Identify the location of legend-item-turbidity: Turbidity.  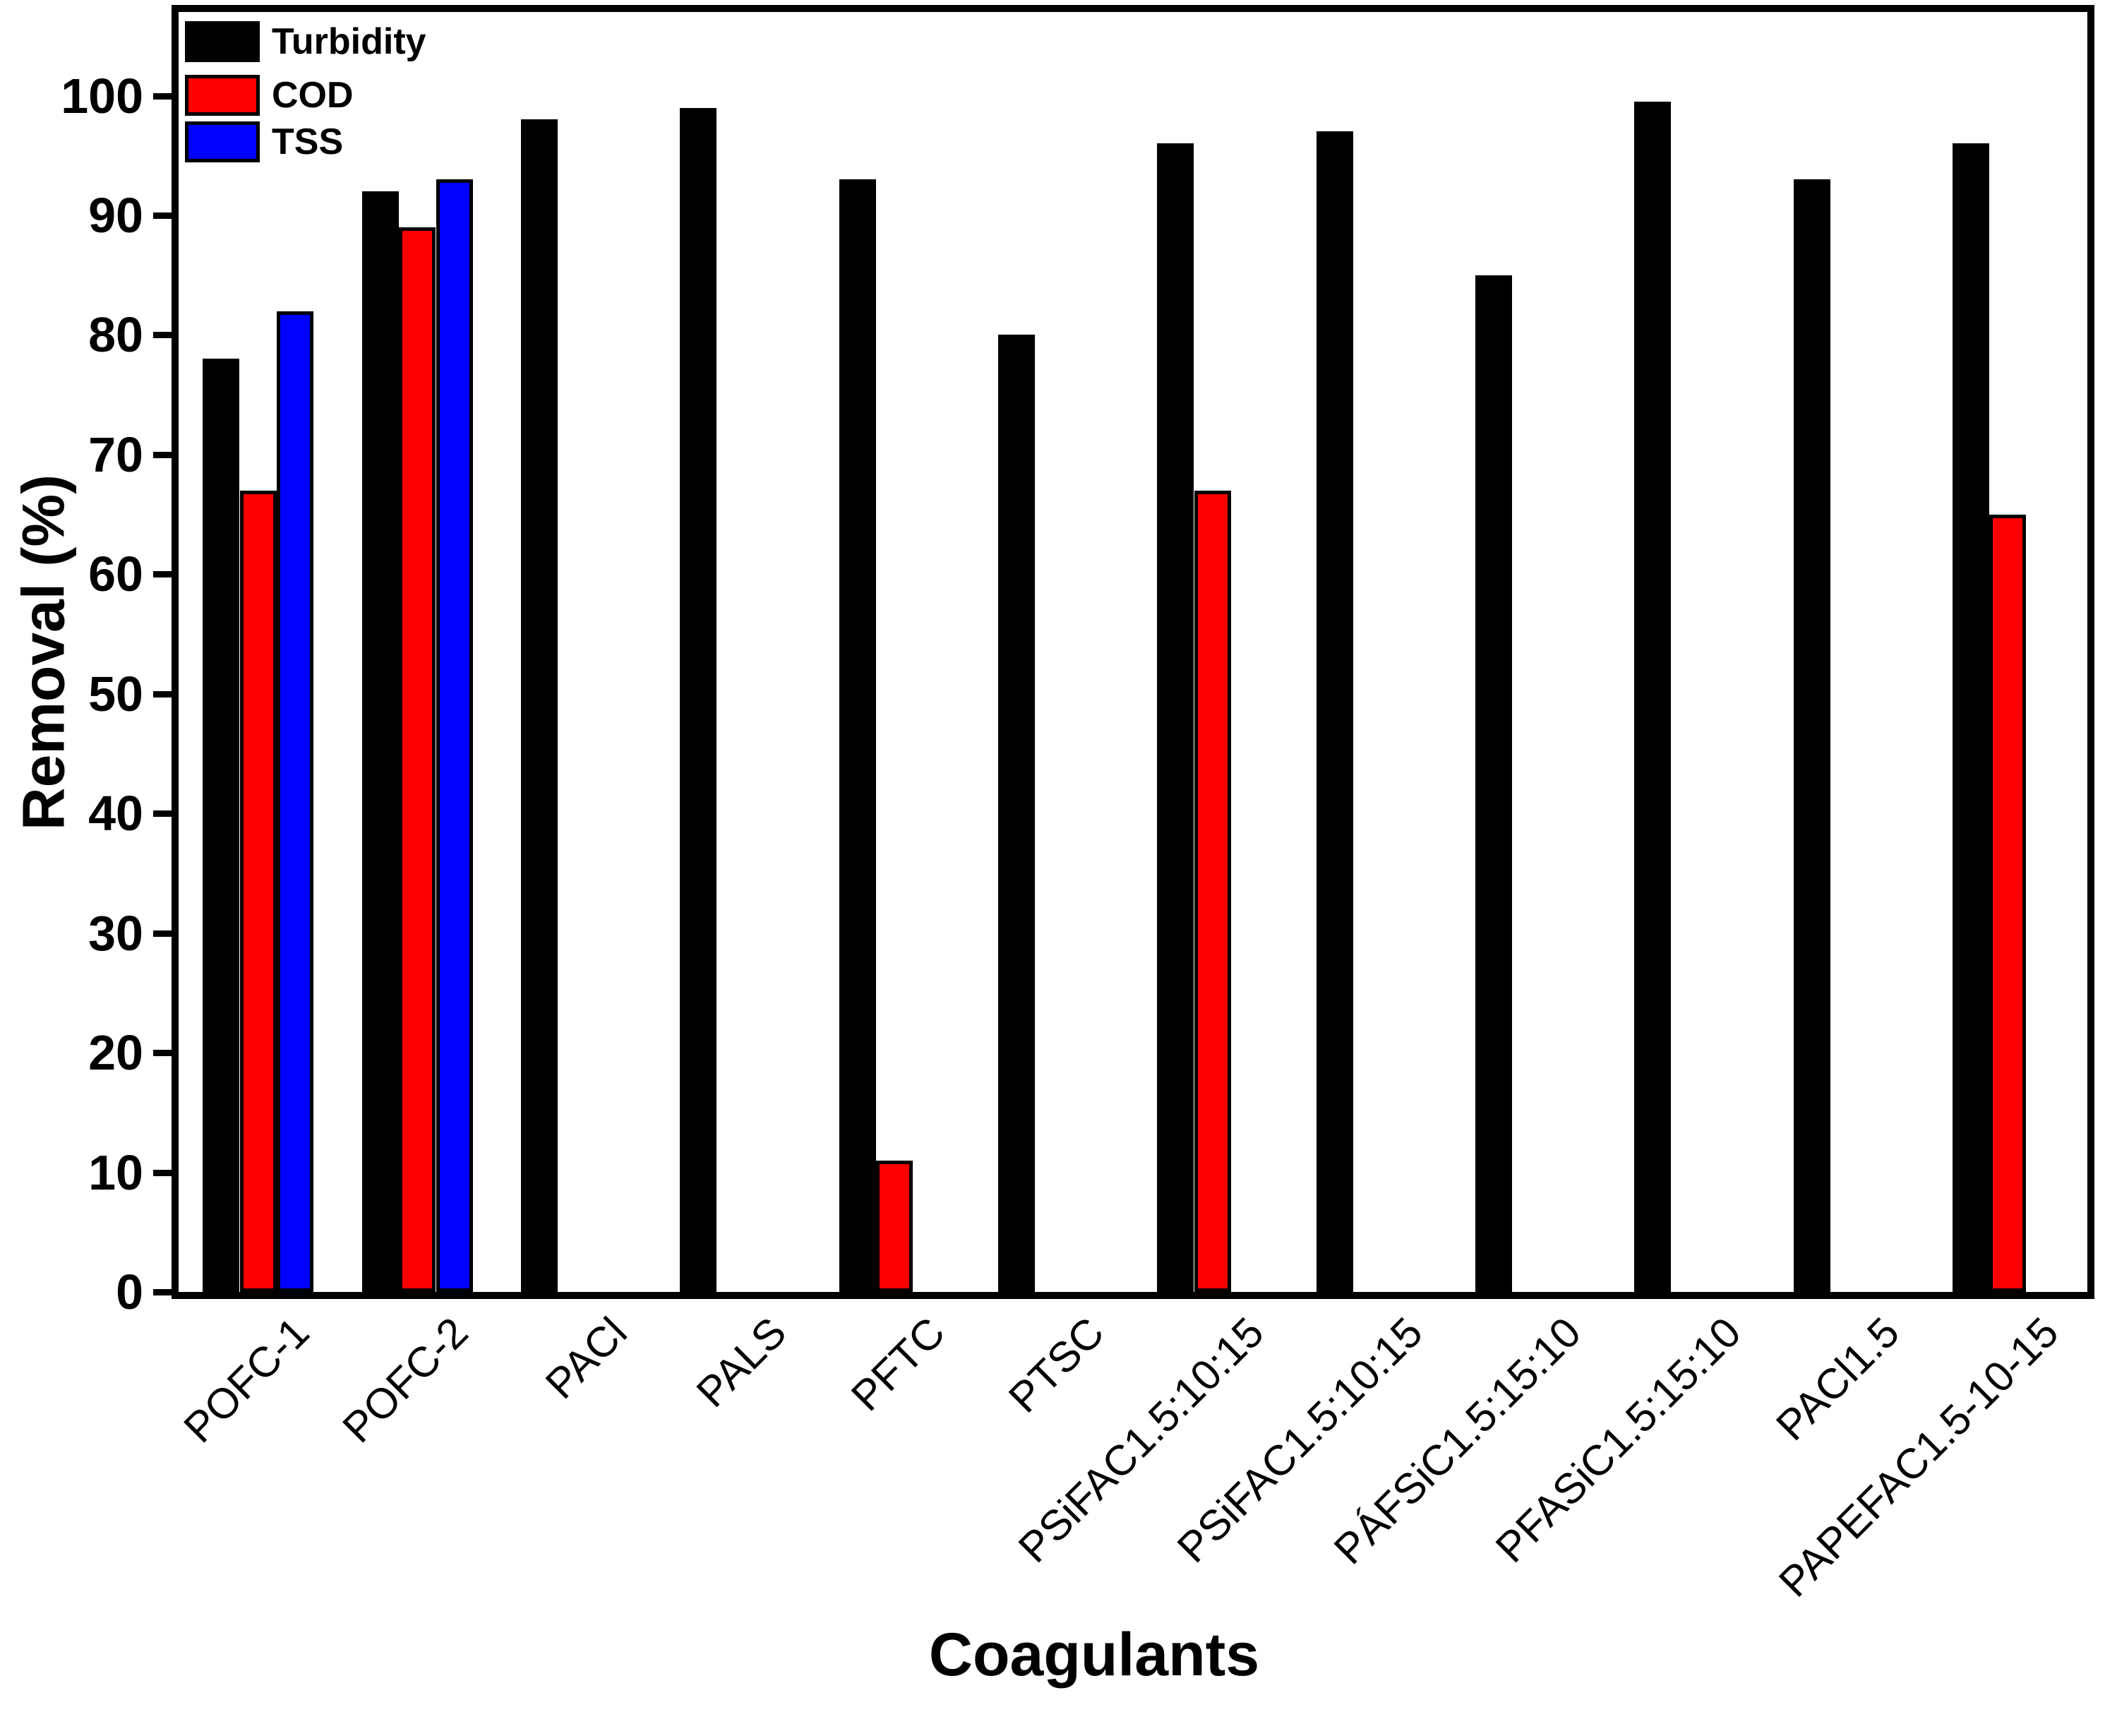
(368, 41).